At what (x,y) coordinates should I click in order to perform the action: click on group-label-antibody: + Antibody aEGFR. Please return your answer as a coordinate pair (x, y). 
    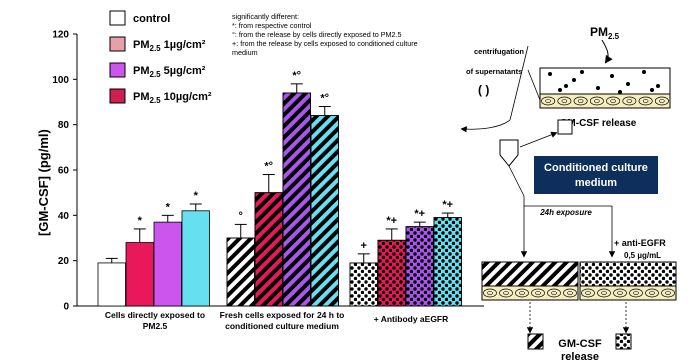
    Looking at the image, I should click on (411, 319).